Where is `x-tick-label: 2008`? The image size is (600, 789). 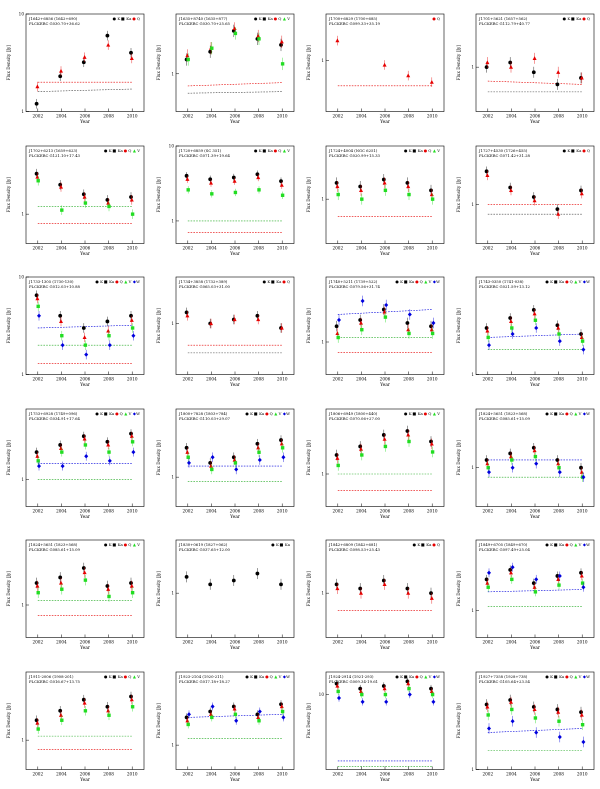
x-tick-label: 2008 is located at coordinates (408, 773).